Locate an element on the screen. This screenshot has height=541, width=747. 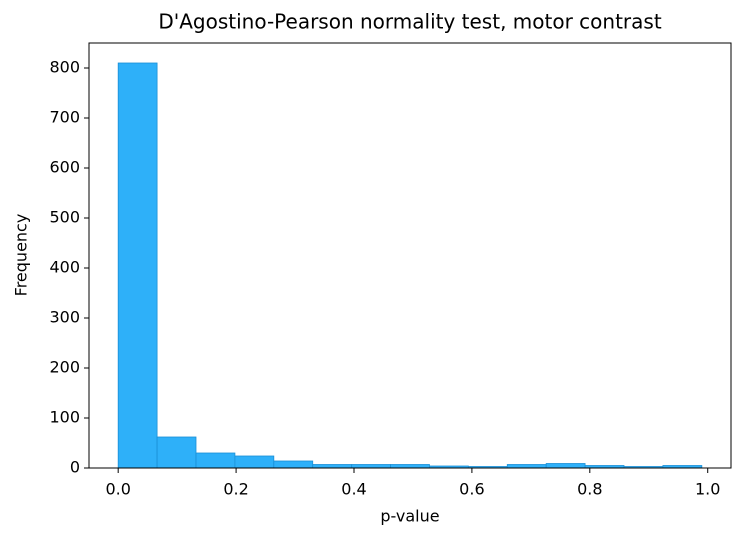
x-tick-label: 0.0 is located at coordinates (117, 489).